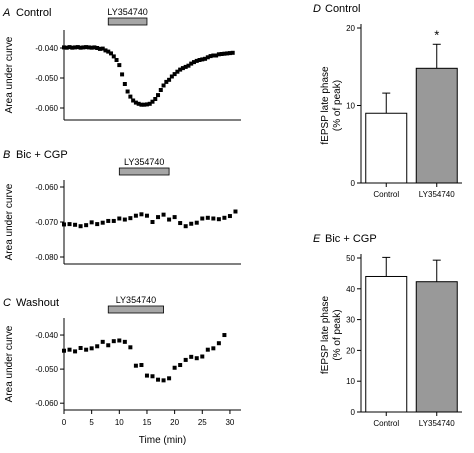 This screenshot has width=474, height=453. Describe the element at coordinates (229, 422) in the screenshot. I see `x-tick-label: 30` at that location.